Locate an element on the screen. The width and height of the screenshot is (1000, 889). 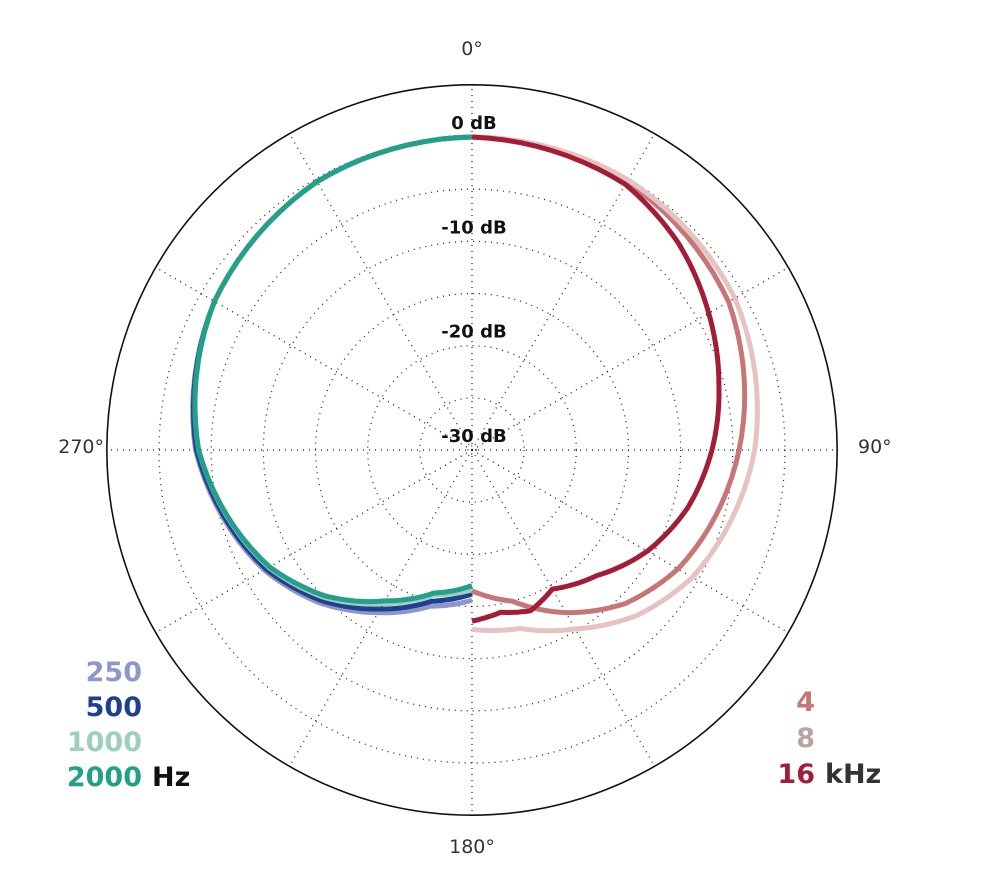
legend-entry-16: 16 is located at coordinates (796, 774).